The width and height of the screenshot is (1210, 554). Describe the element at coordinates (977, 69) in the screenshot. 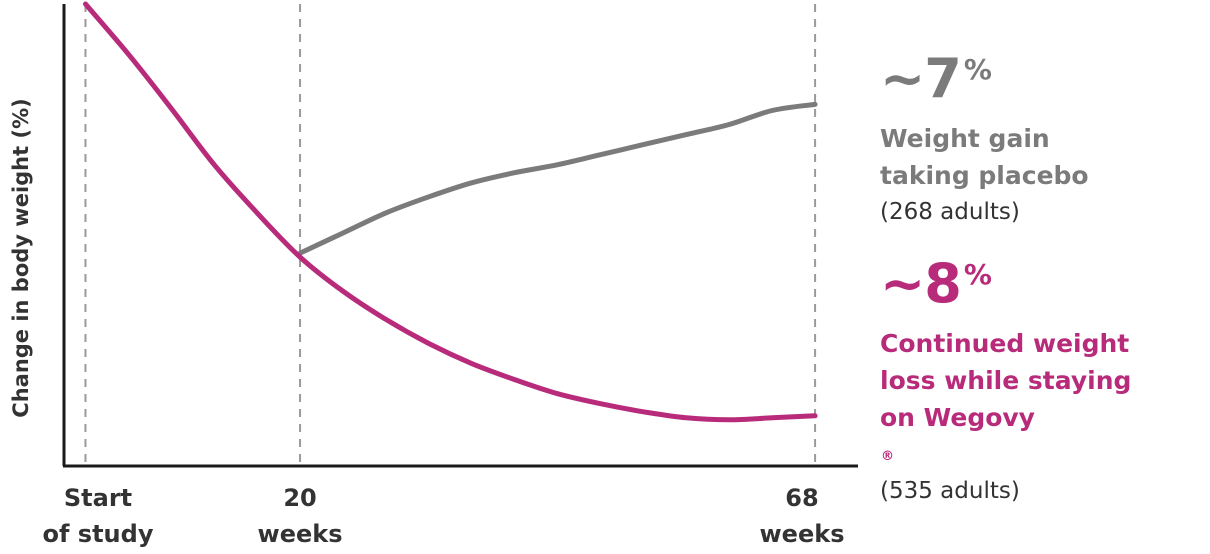

I see `placebo-stat-unit: %` at that location.